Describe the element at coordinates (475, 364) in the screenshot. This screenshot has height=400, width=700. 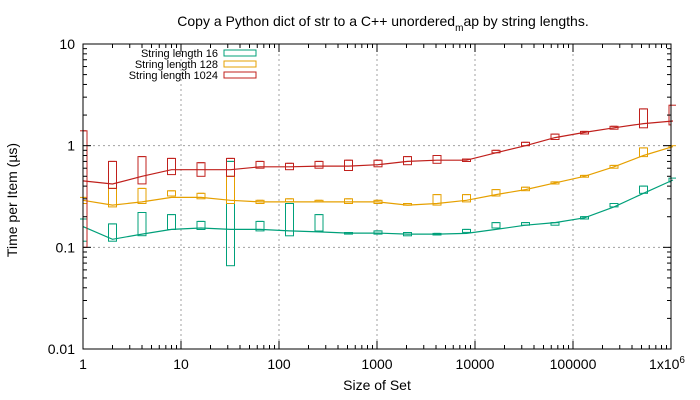
I see `x-tick-label: 10000` at that location.